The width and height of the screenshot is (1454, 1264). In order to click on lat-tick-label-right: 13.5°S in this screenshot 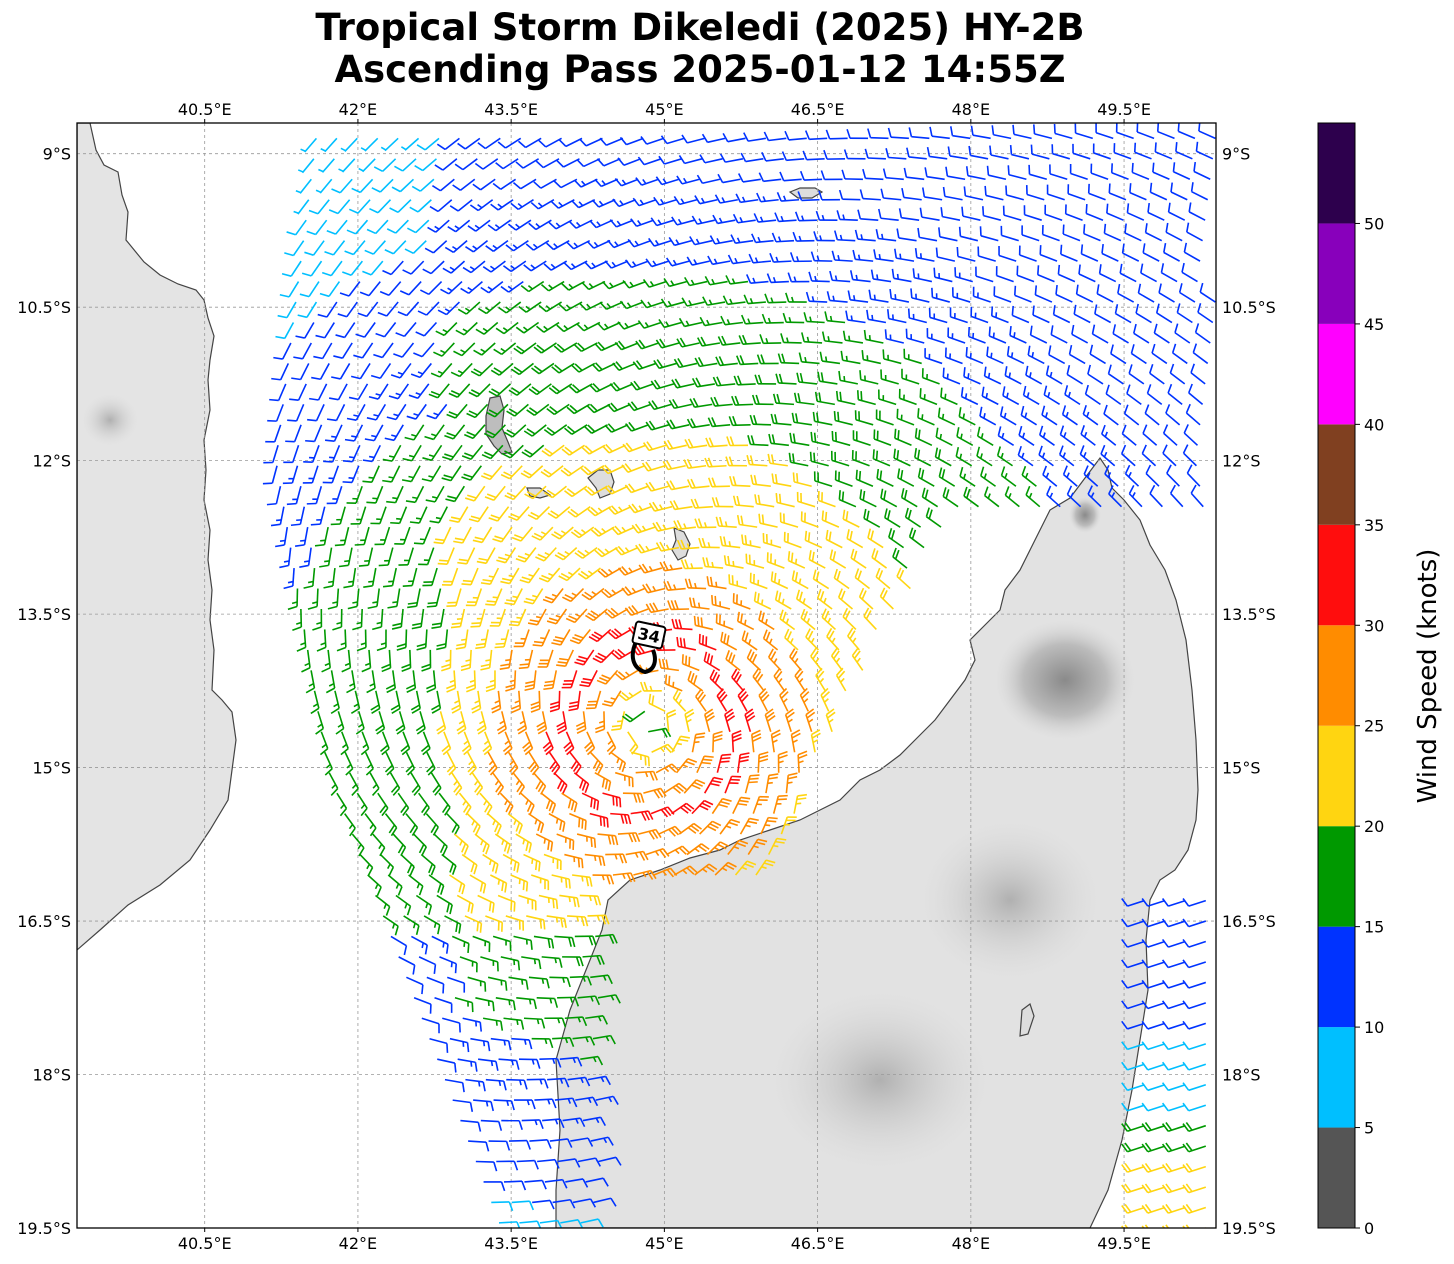, I will do `click(1249, 614)`.